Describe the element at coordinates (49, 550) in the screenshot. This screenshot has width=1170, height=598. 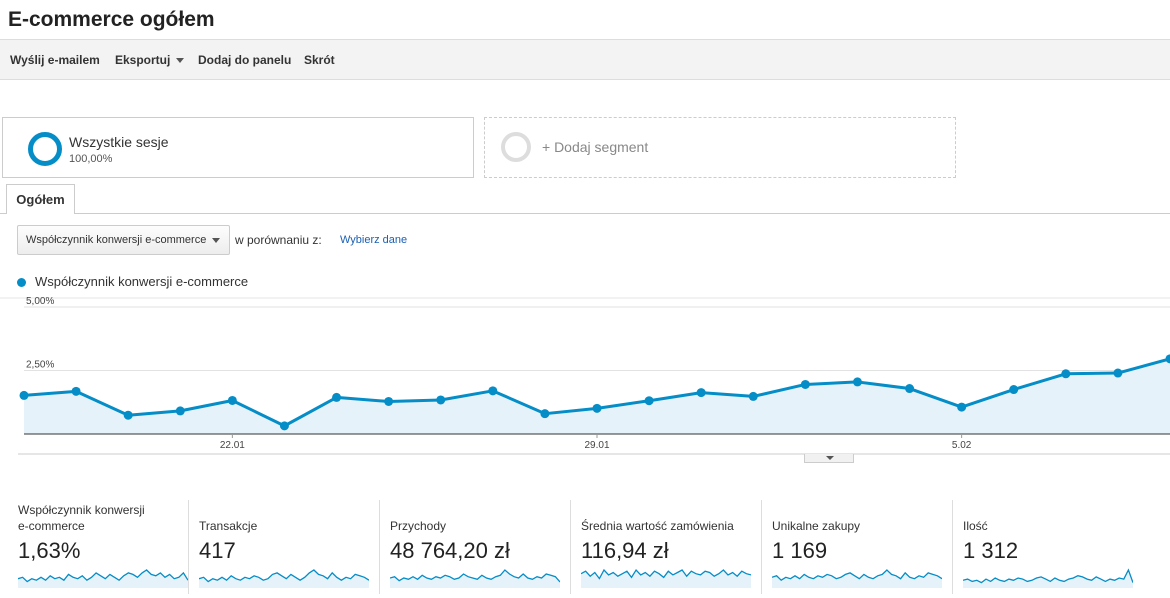
I see `scorecard-value: 1,63%` at that location.